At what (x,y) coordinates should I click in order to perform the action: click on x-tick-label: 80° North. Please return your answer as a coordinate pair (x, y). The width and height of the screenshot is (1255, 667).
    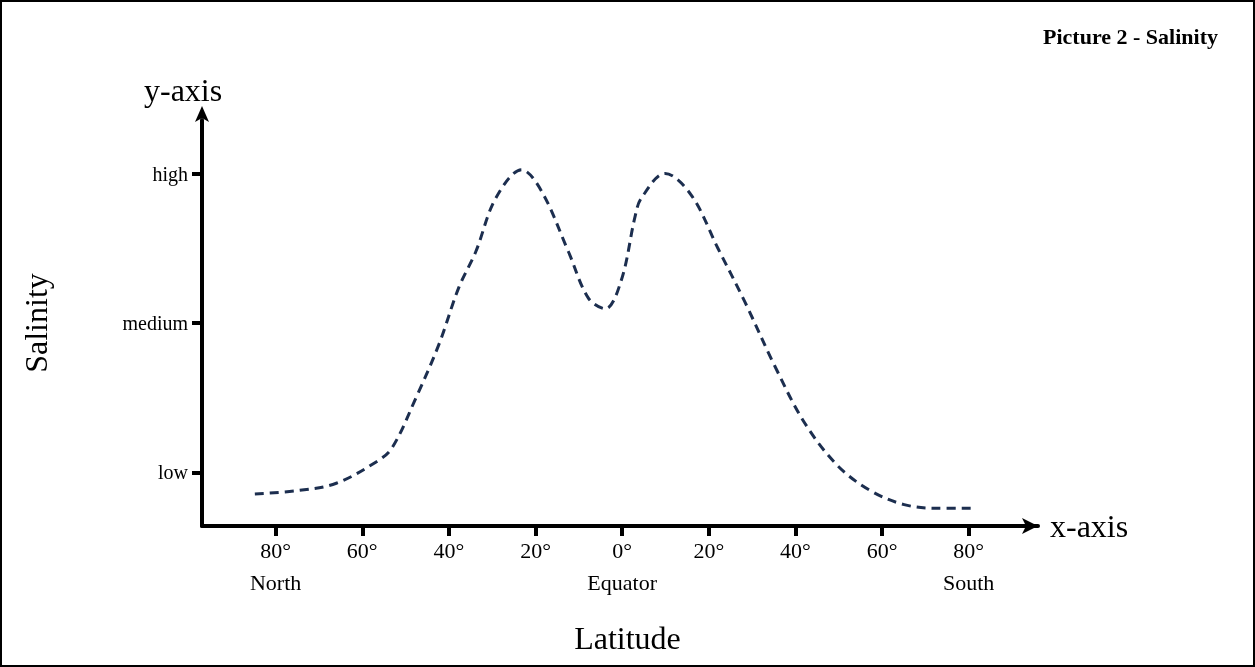
    Looking at the image, I should click on (275, 566).